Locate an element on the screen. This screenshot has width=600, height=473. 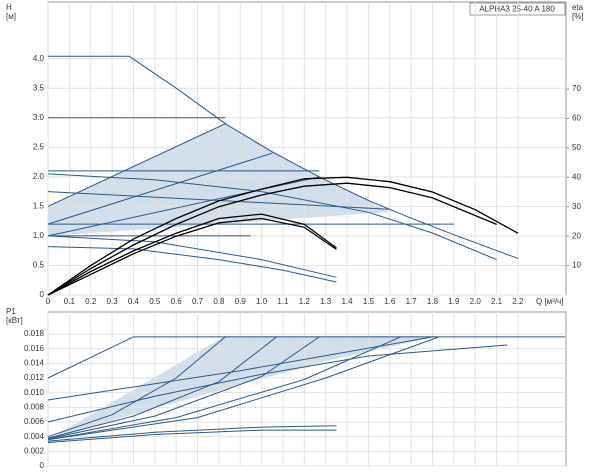
y-tick-label: 0.002 is located at coordinates (34, 450).